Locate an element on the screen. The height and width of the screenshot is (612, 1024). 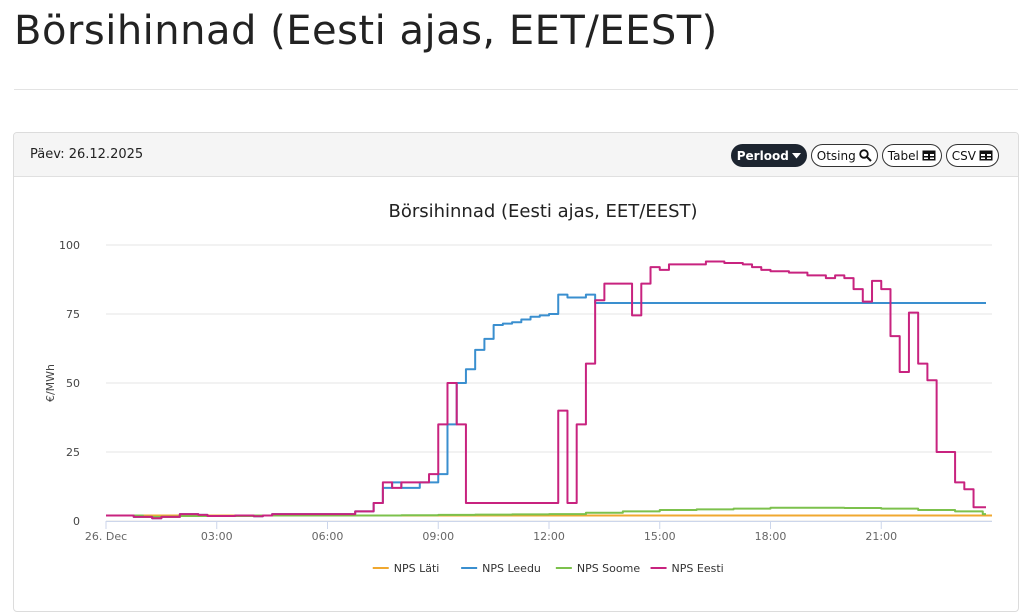
x-tick-label: 21:00 is located at coordinates (881, 536).